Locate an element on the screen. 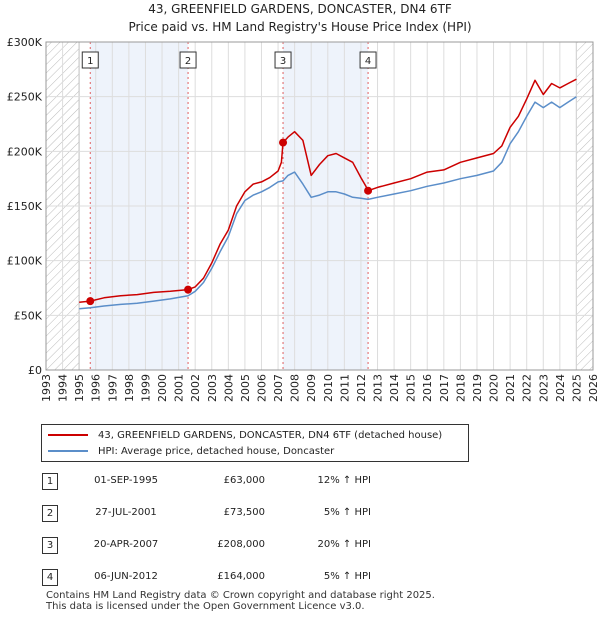  x-tick-label: 2003 is located at coordinates (212, 388).